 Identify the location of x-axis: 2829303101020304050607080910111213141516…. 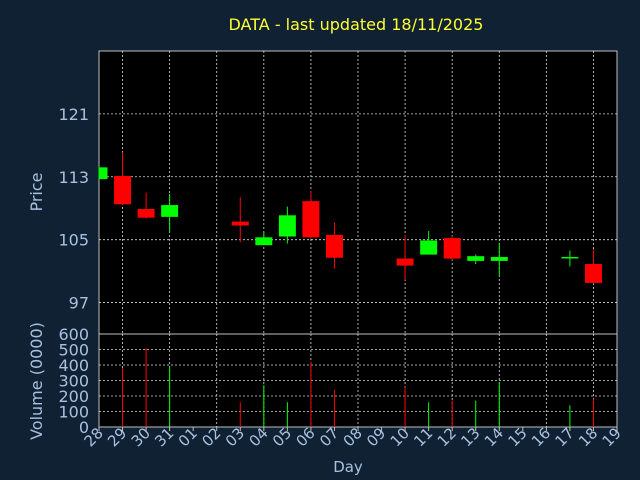
(353, 437).